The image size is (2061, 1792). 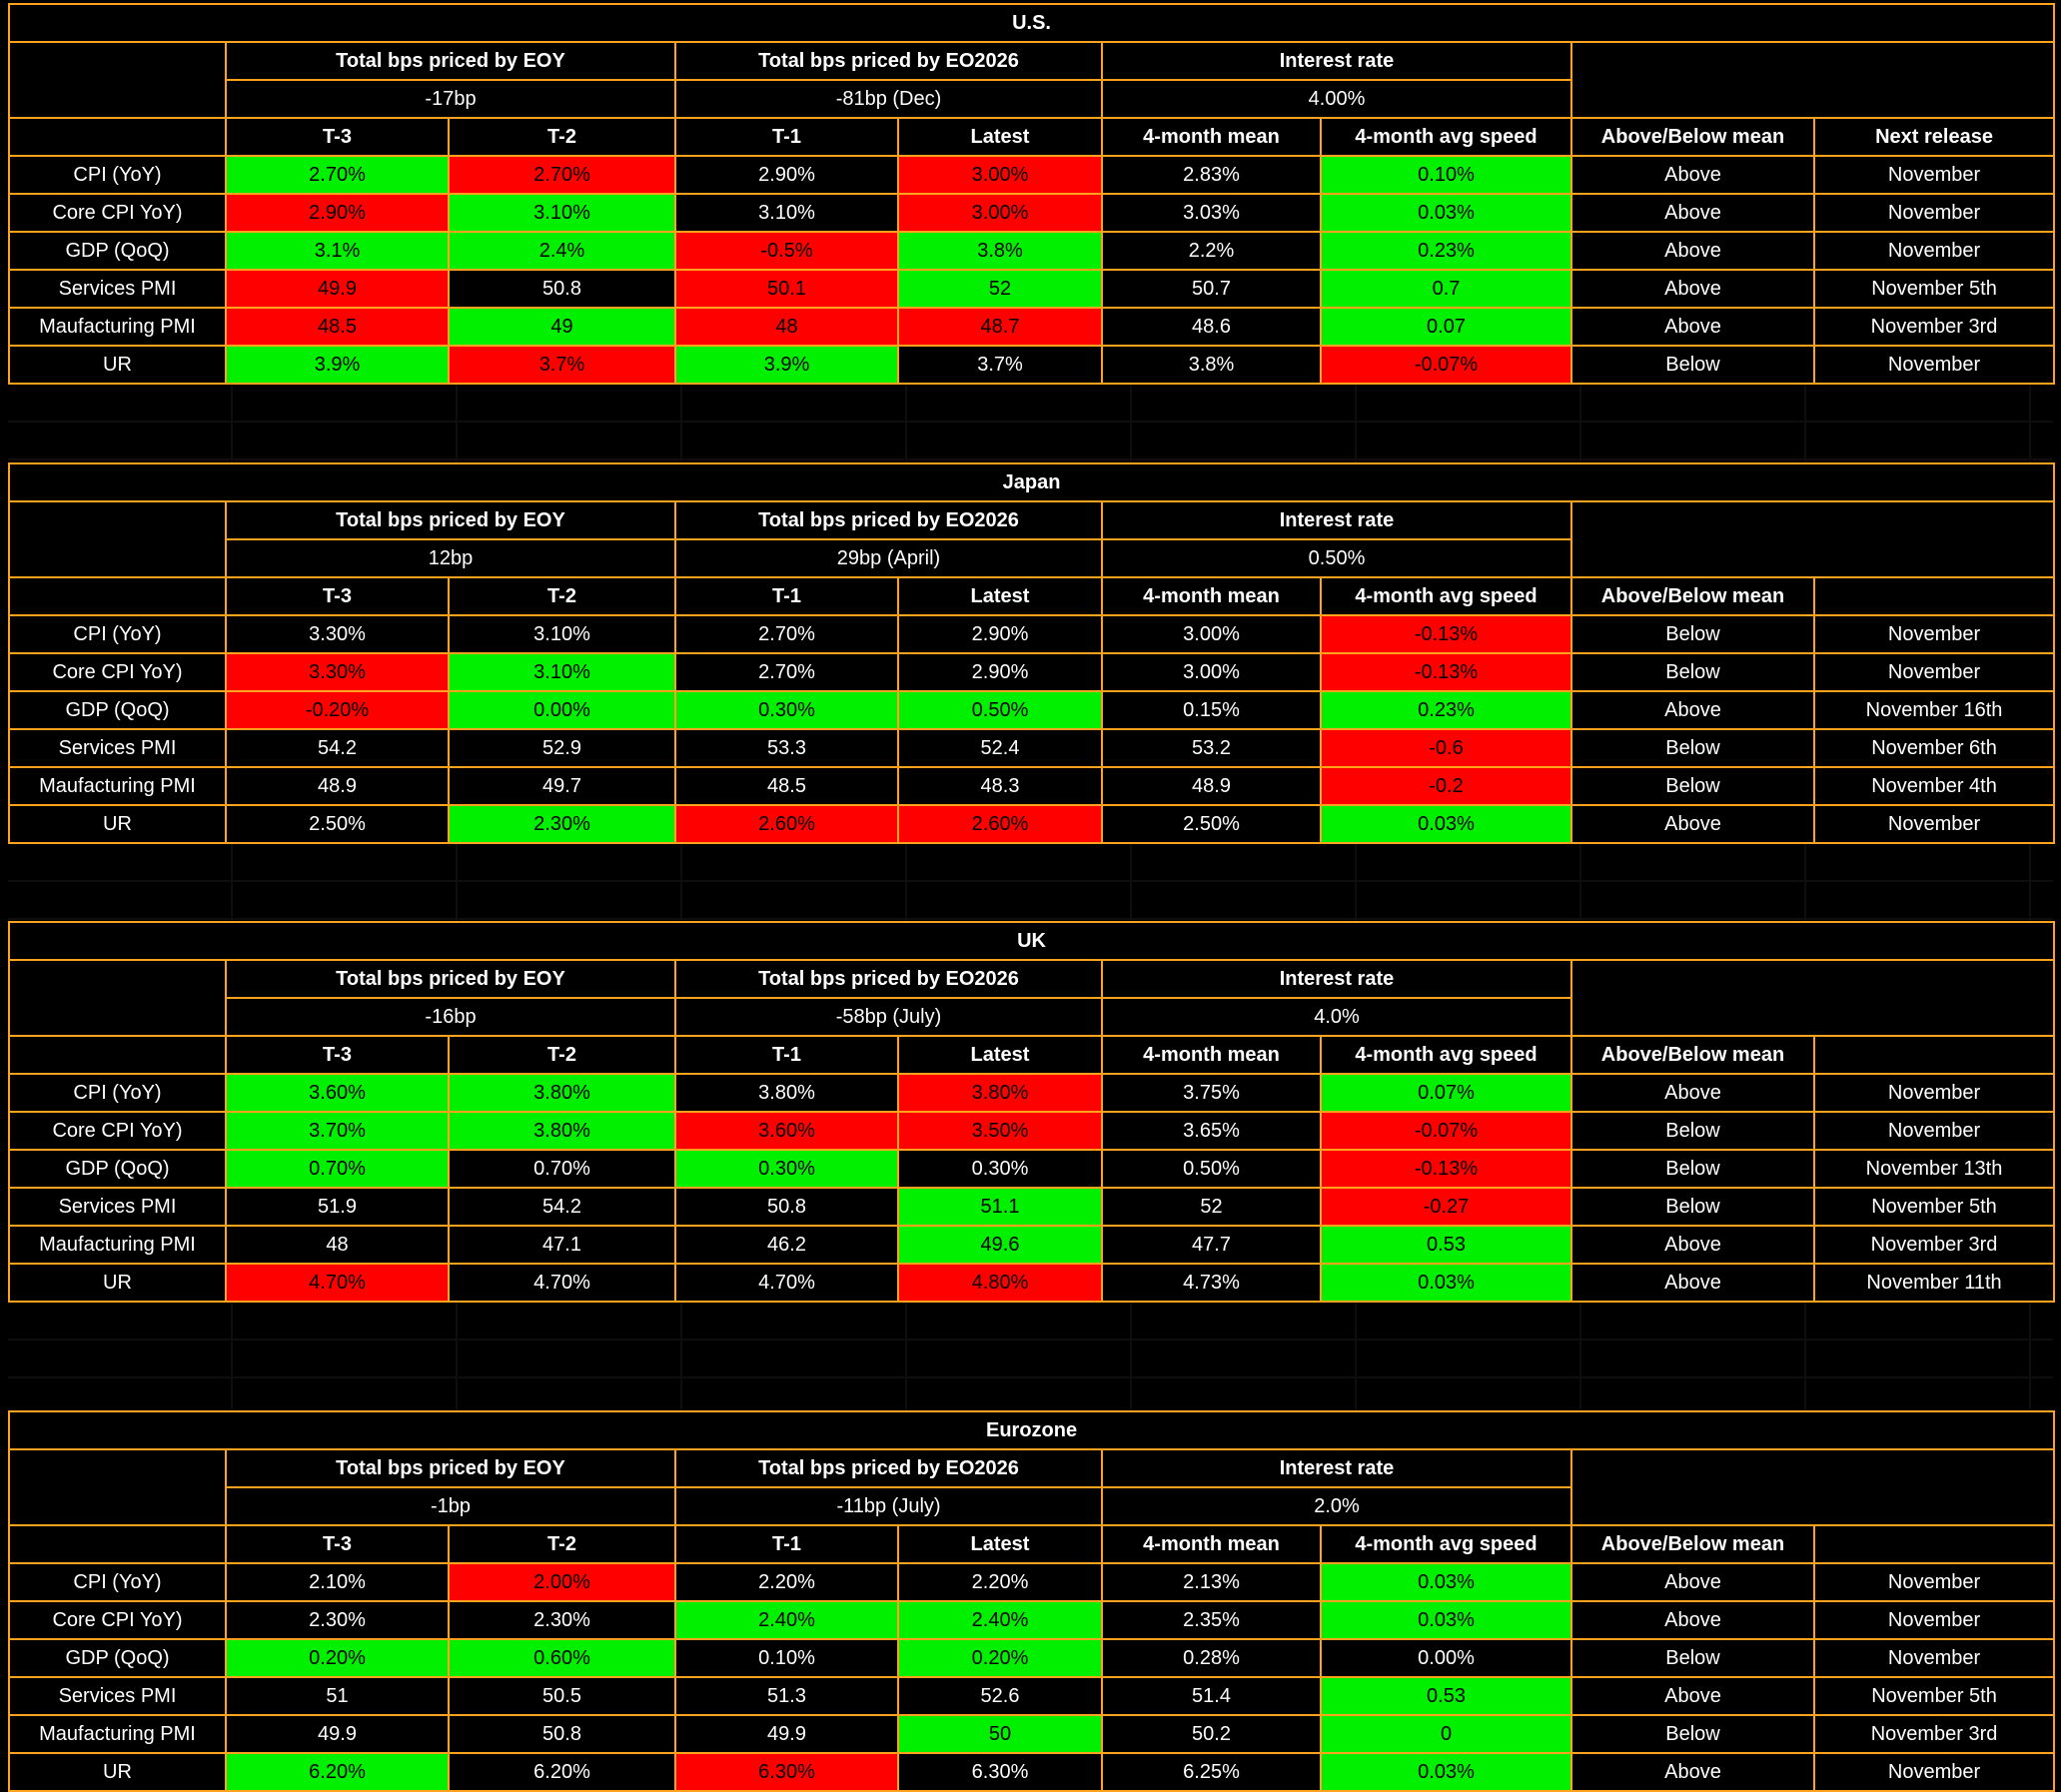 What do you see at coordinates (562, 1131) in the screenshot?
I see `data-cell: 3.80%` at bounding box center [562, 1131].